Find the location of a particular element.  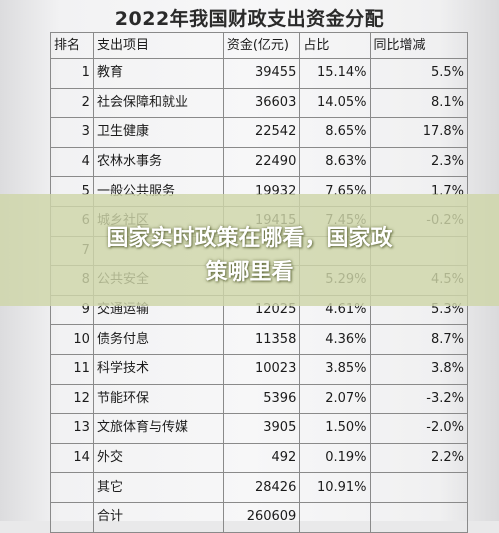

cell-share is located at coordinates (335, 517).